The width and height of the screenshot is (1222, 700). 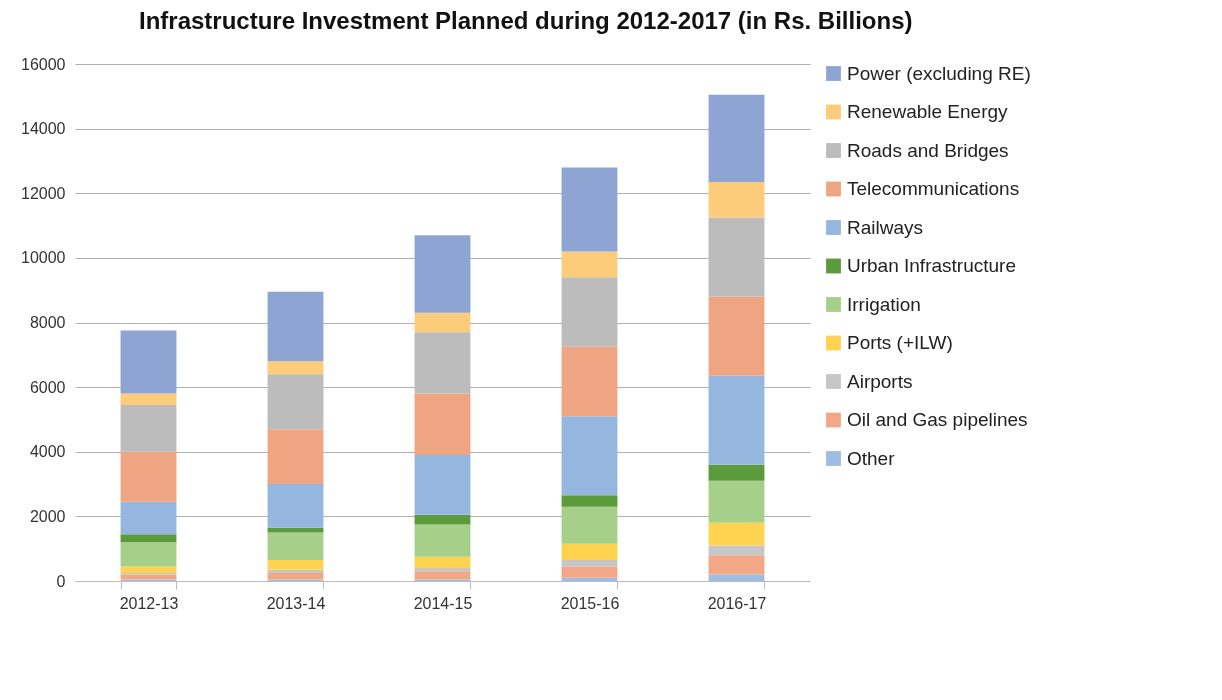 What do you see at coordinates (443, 603) in the screenshot?
I see `x-tick-label: 2014-15` at bounding box center [443, 603].